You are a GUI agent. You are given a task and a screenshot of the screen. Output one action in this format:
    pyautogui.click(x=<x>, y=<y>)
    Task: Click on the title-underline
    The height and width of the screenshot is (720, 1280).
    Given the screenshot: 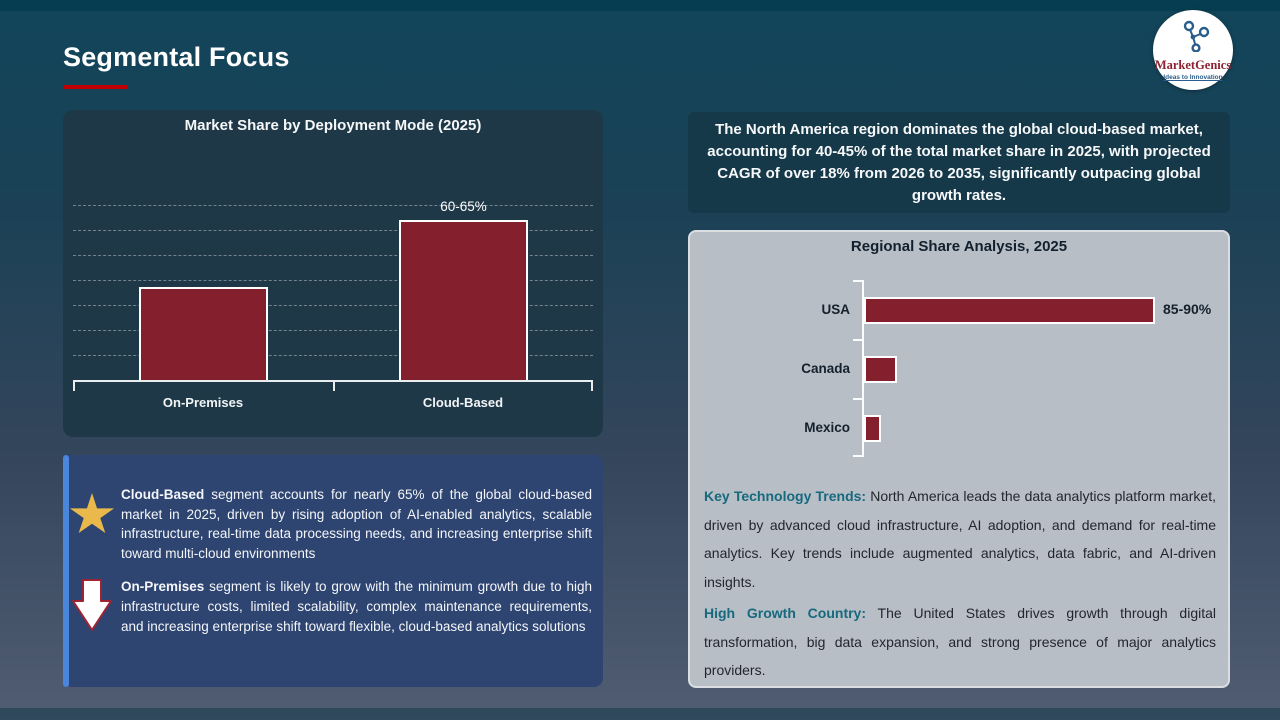 What is the action you would take?
    pyautogui.click(x=96, y=87)
    